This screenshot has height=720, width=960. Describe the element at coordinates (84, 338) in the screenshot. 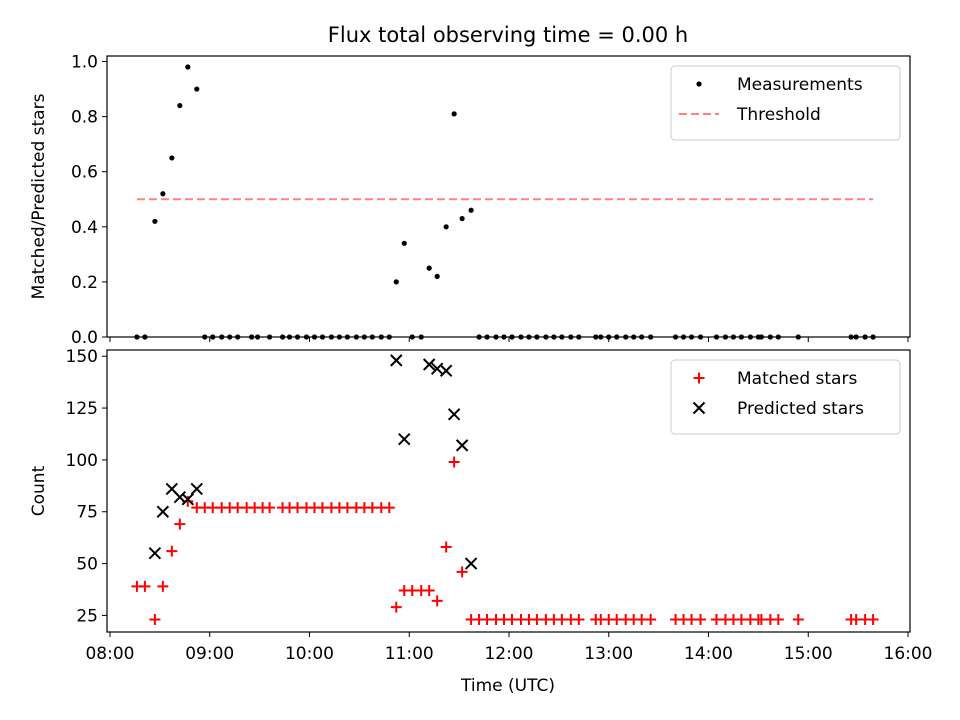

I see `y-tick-label: 0.0` at that location.